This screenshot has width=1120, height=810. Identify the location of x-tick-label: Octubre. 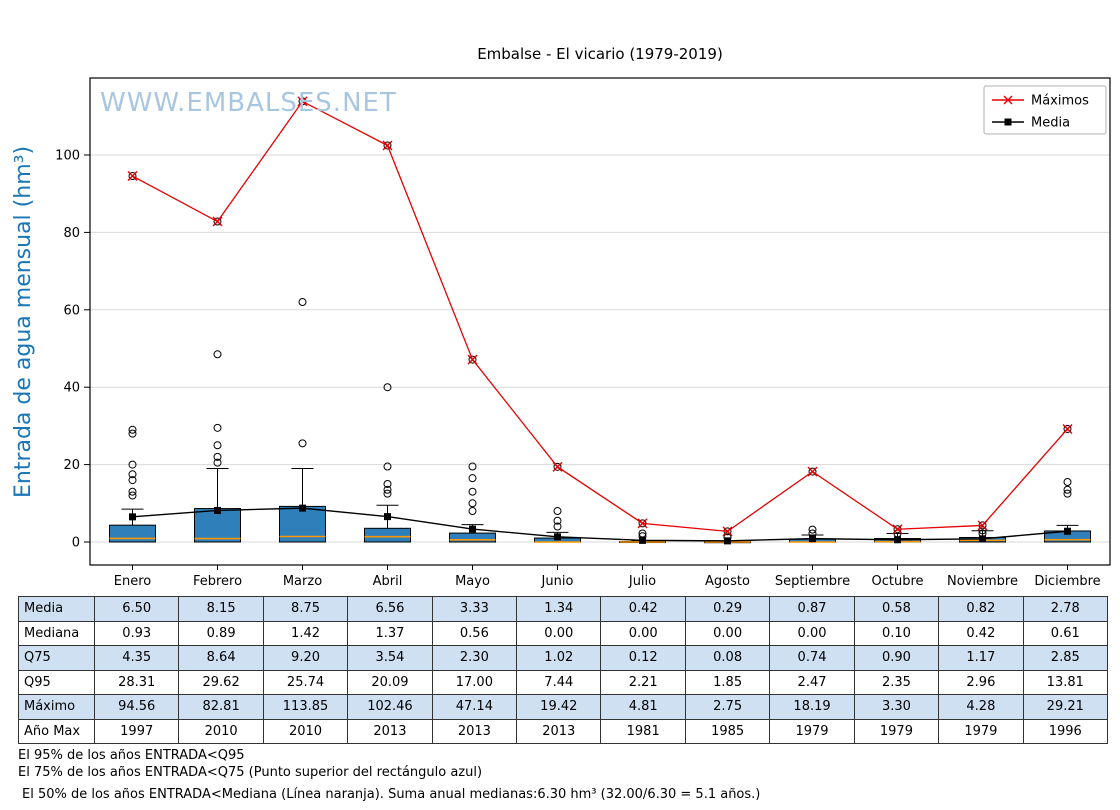
(897, 581).